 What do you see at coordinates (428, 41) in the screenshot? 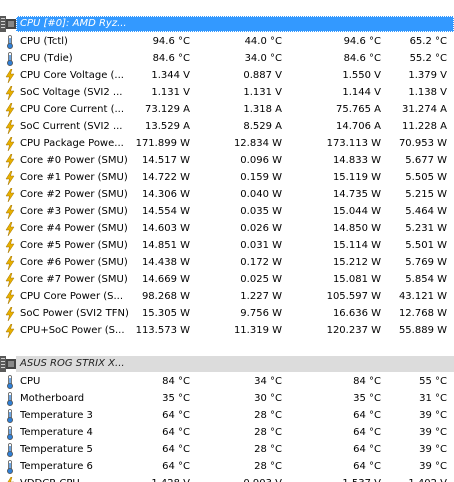
I see `sensor-avg-value: 65.2 °C` at bounding box center [428, 41].